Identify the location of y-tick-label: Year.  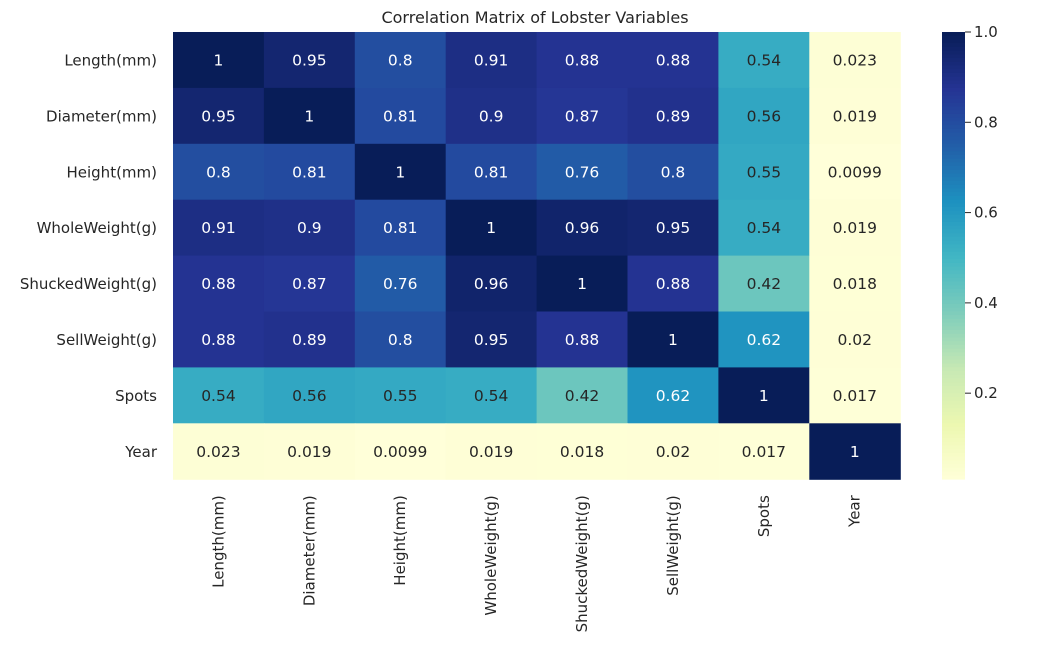
(141, 452).